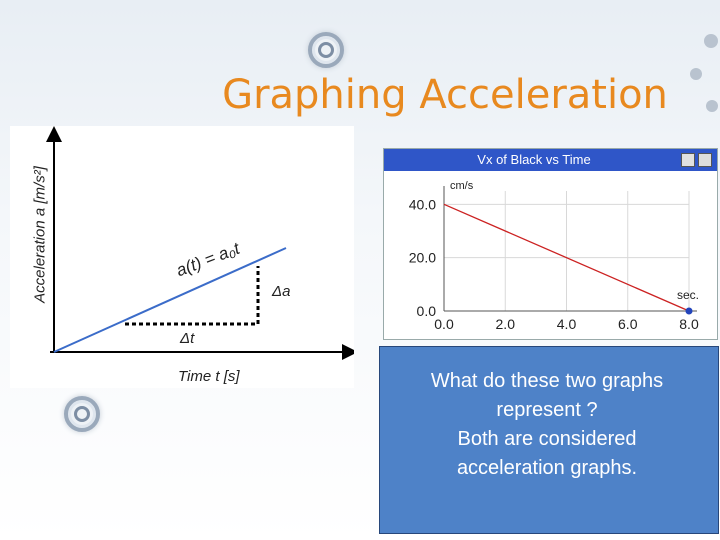  Describe the element at coordinates (187, 338) in the screenshot. I see `delta-t-label: Δt` at that location.